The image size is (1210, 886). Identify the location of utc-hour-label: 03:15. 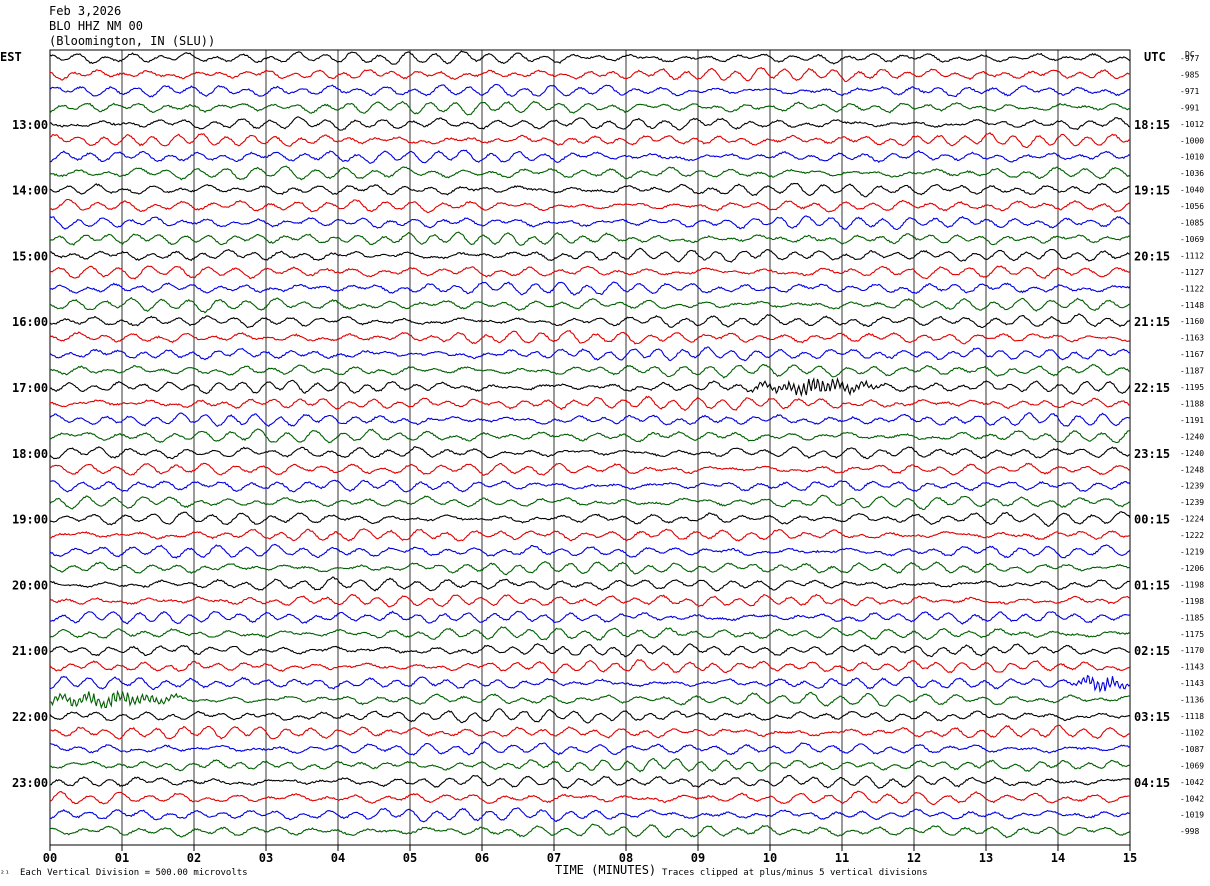
(1152, 717).